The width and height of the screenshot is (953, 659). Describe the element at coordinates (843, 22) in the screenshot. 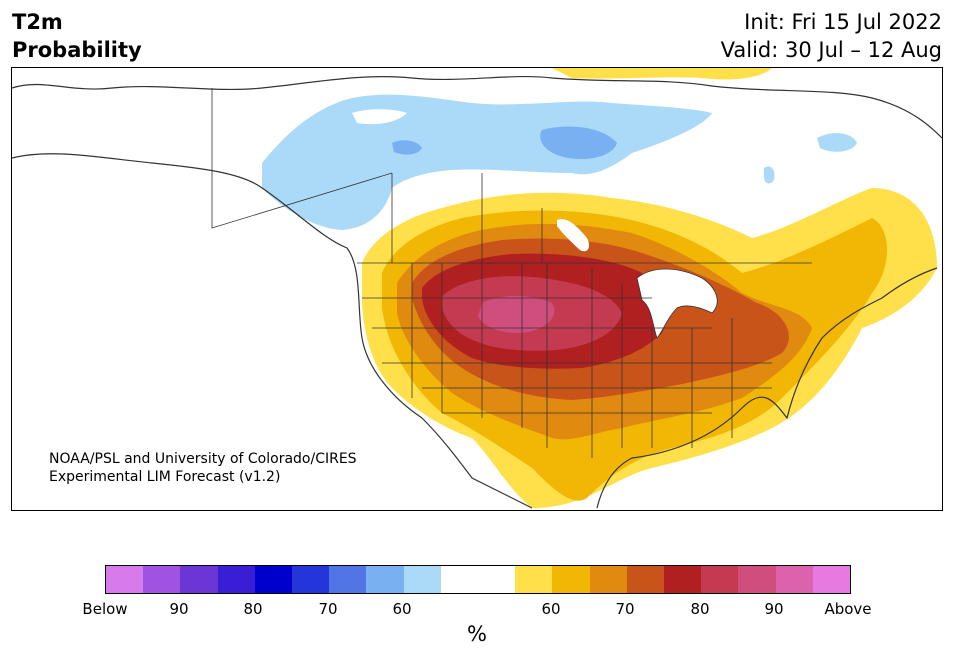

I see `init-date: Init: Fri 15 Jul 2022` at that location.